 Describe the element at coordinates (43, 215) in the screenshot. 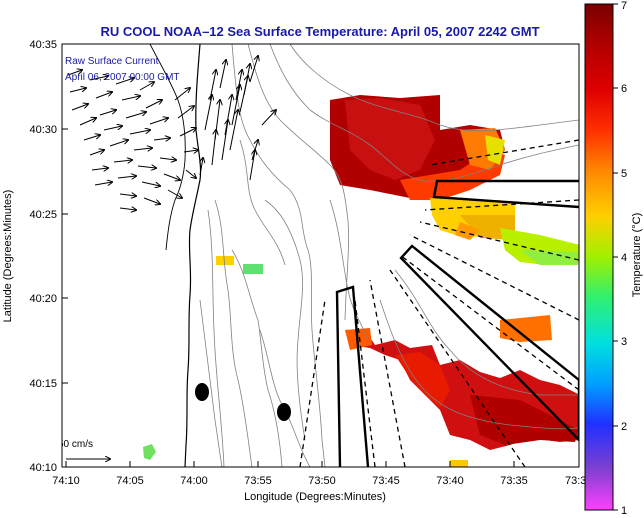

I see `y-tick-label: 40:25` at that location.